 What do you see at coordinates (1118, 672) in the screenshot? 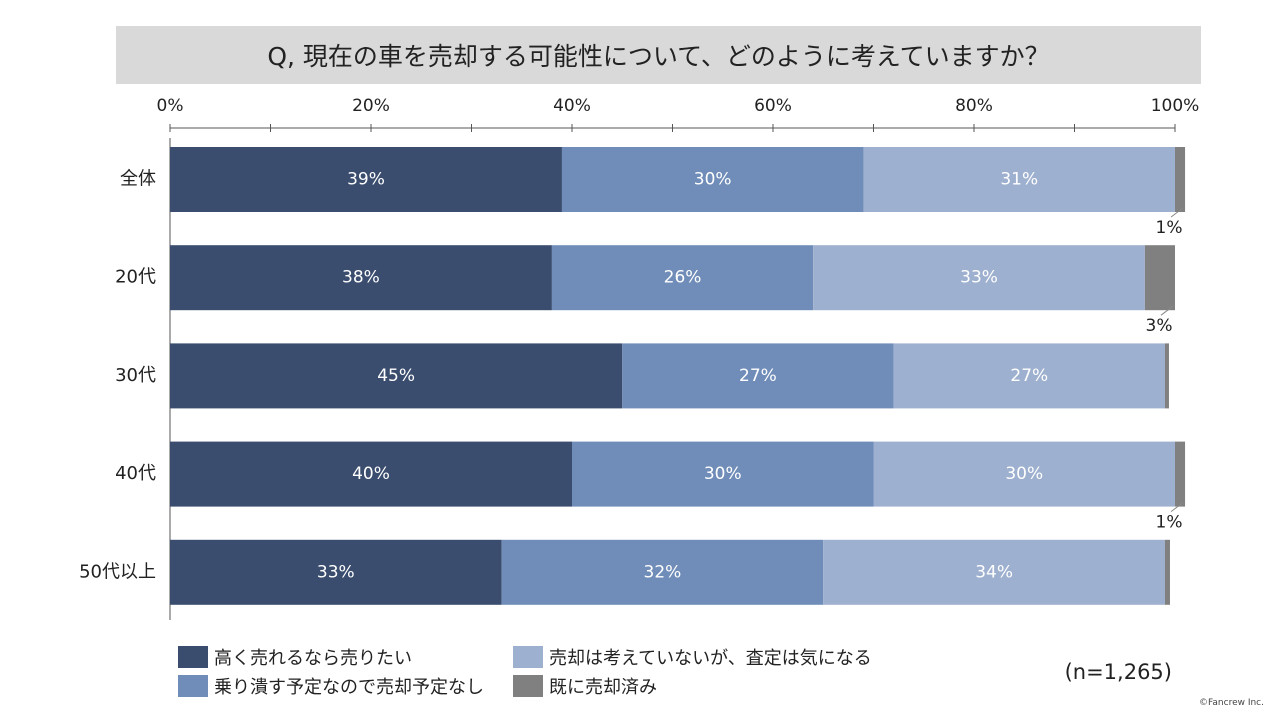
I see `sample-size: (n=1,265)` at bounding box center [1118, 672].